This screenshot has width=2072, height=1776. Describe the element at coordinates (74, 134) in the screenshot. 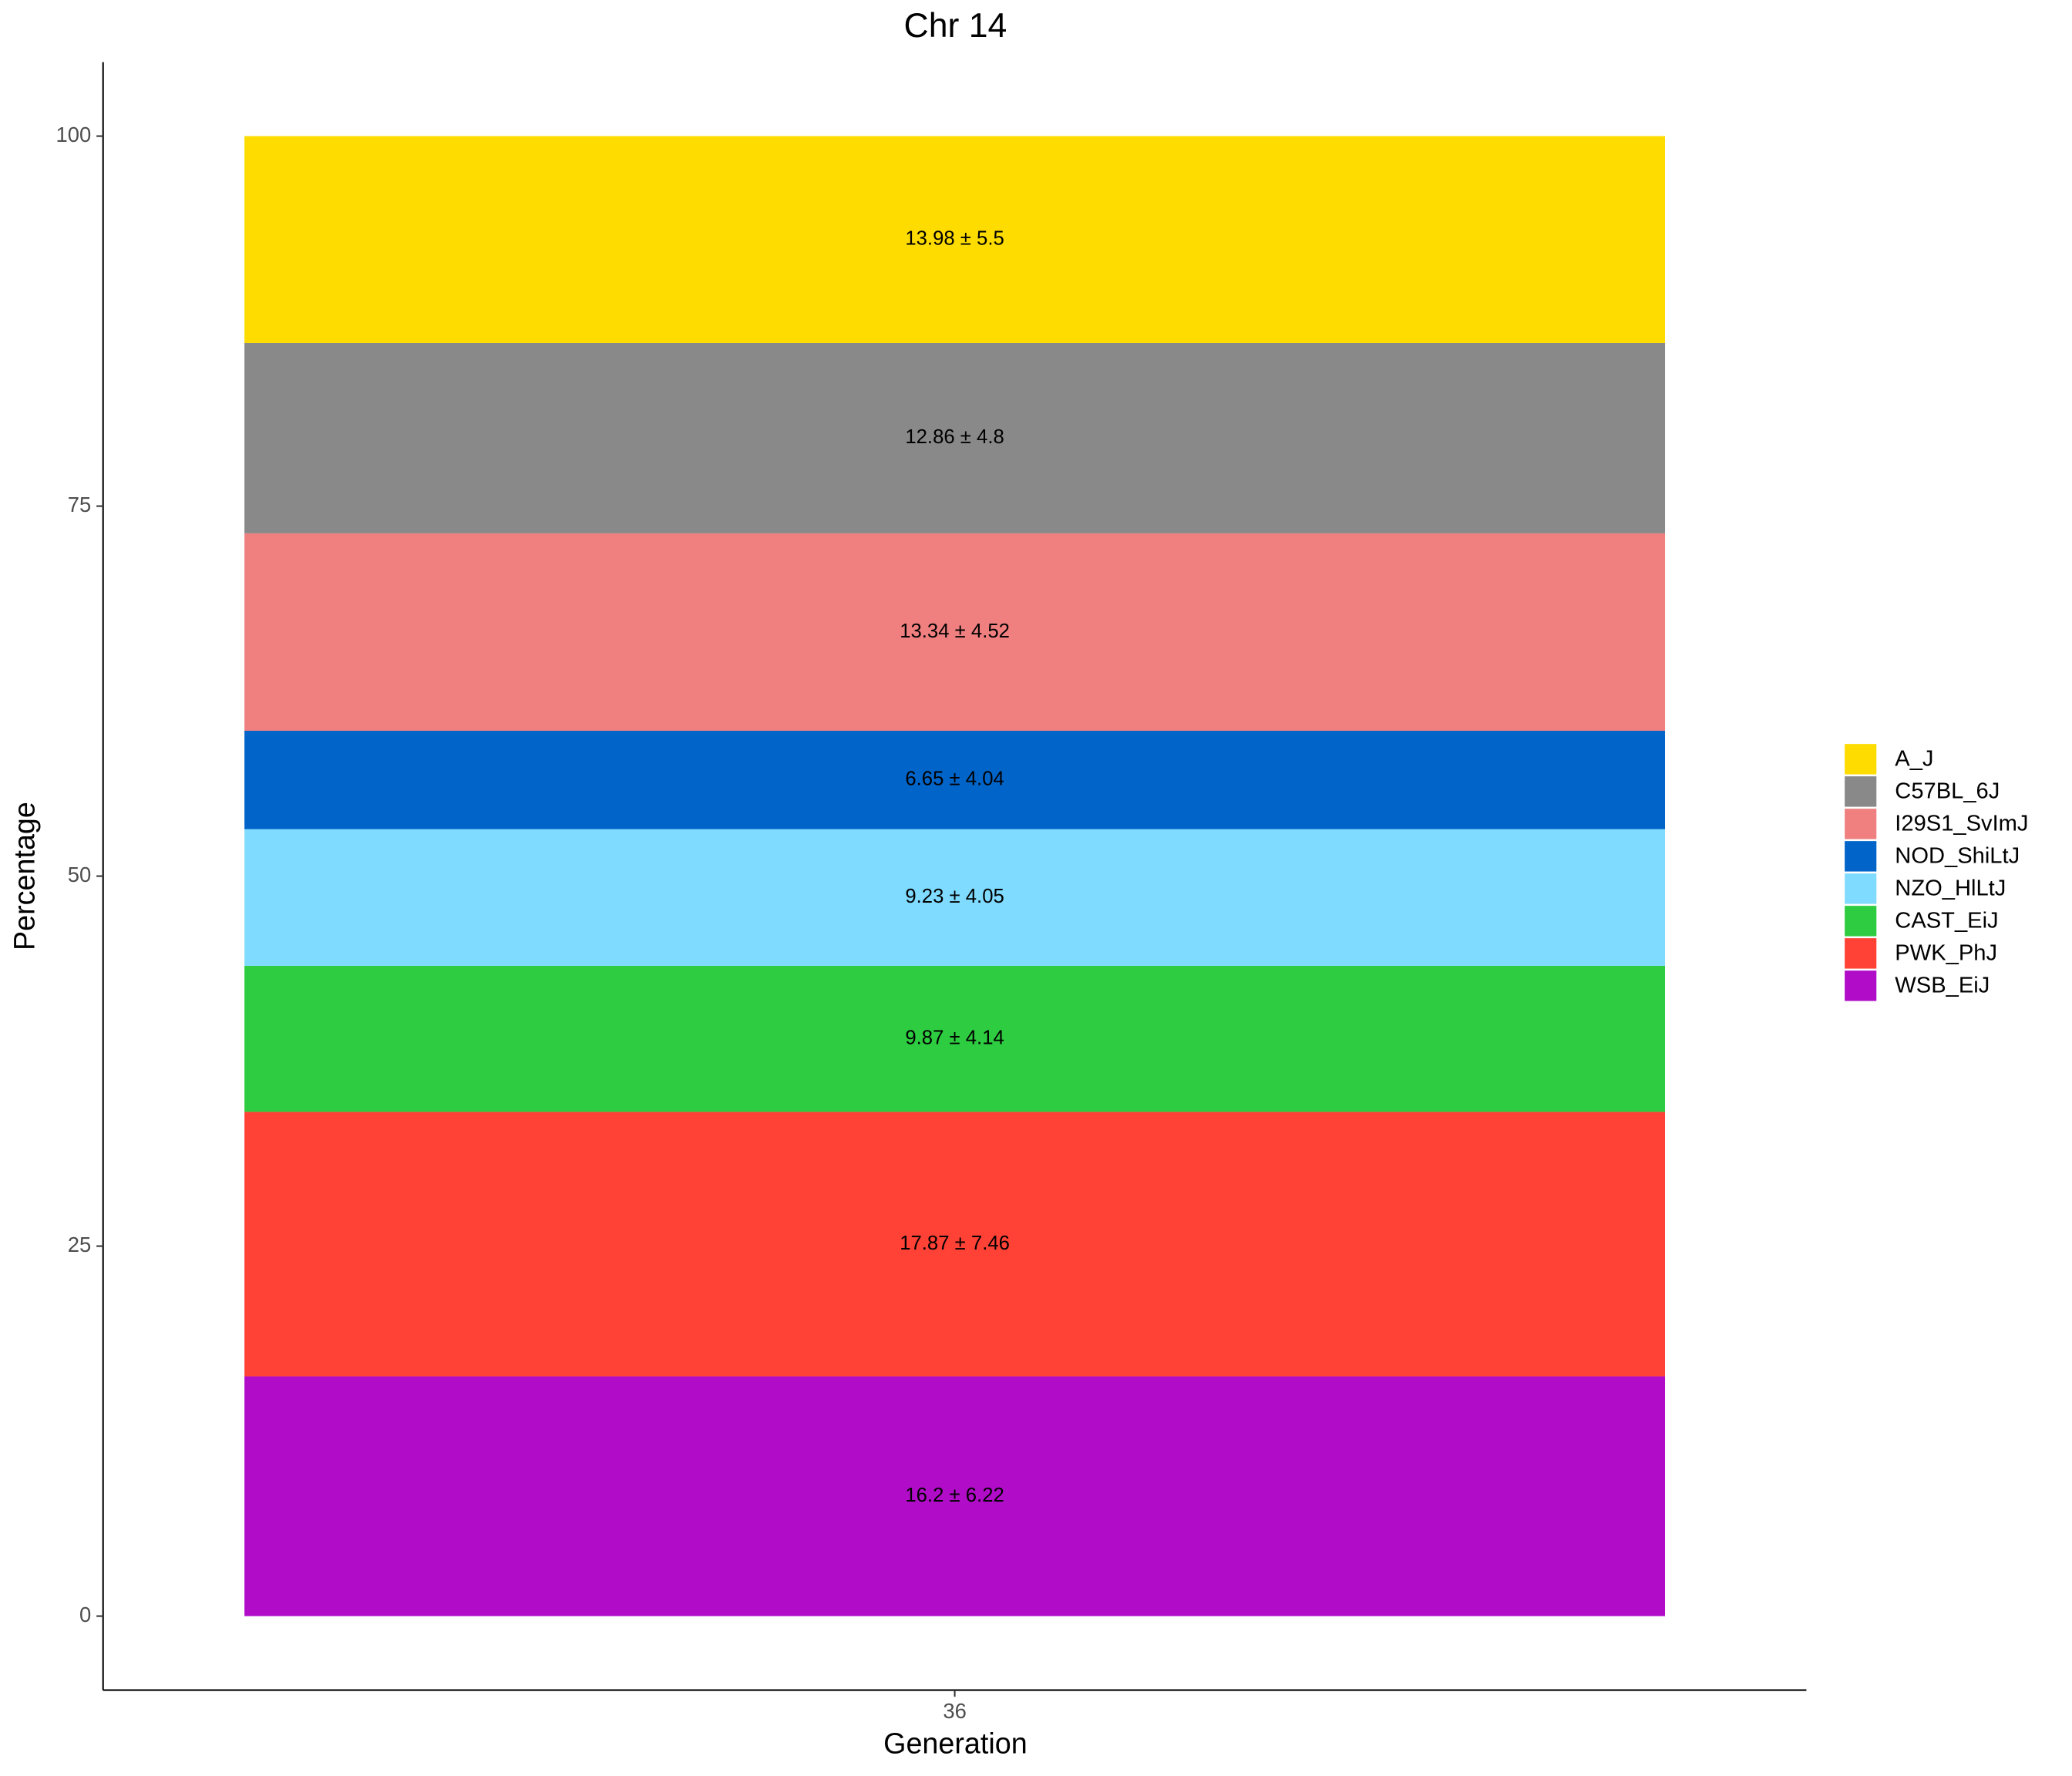

I see `y-tick-label: 100` at that location.